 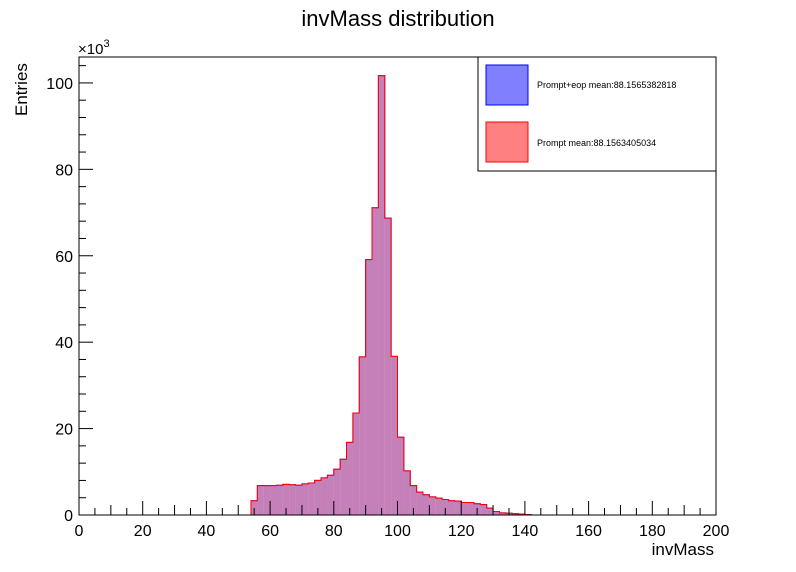 I want to click on y-axis-label: Entries, so click(x=21, y=89).